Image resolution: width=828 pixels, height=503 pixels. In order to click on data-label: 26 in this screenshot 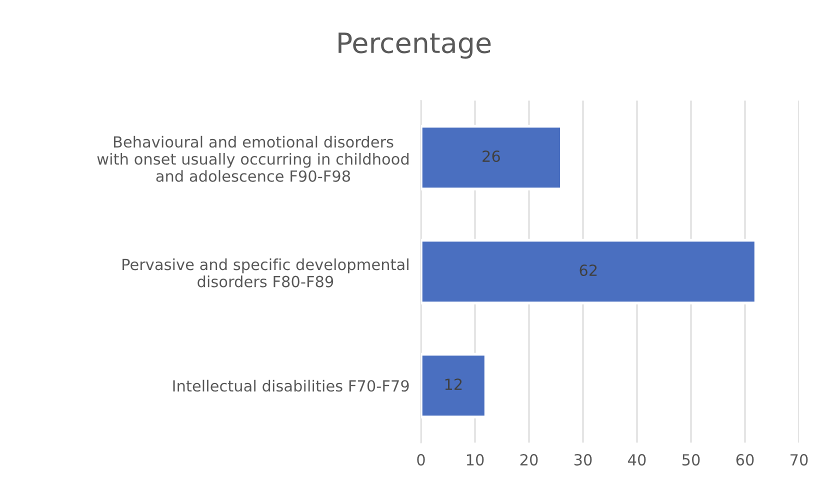, I will do `click(491, 156)`.